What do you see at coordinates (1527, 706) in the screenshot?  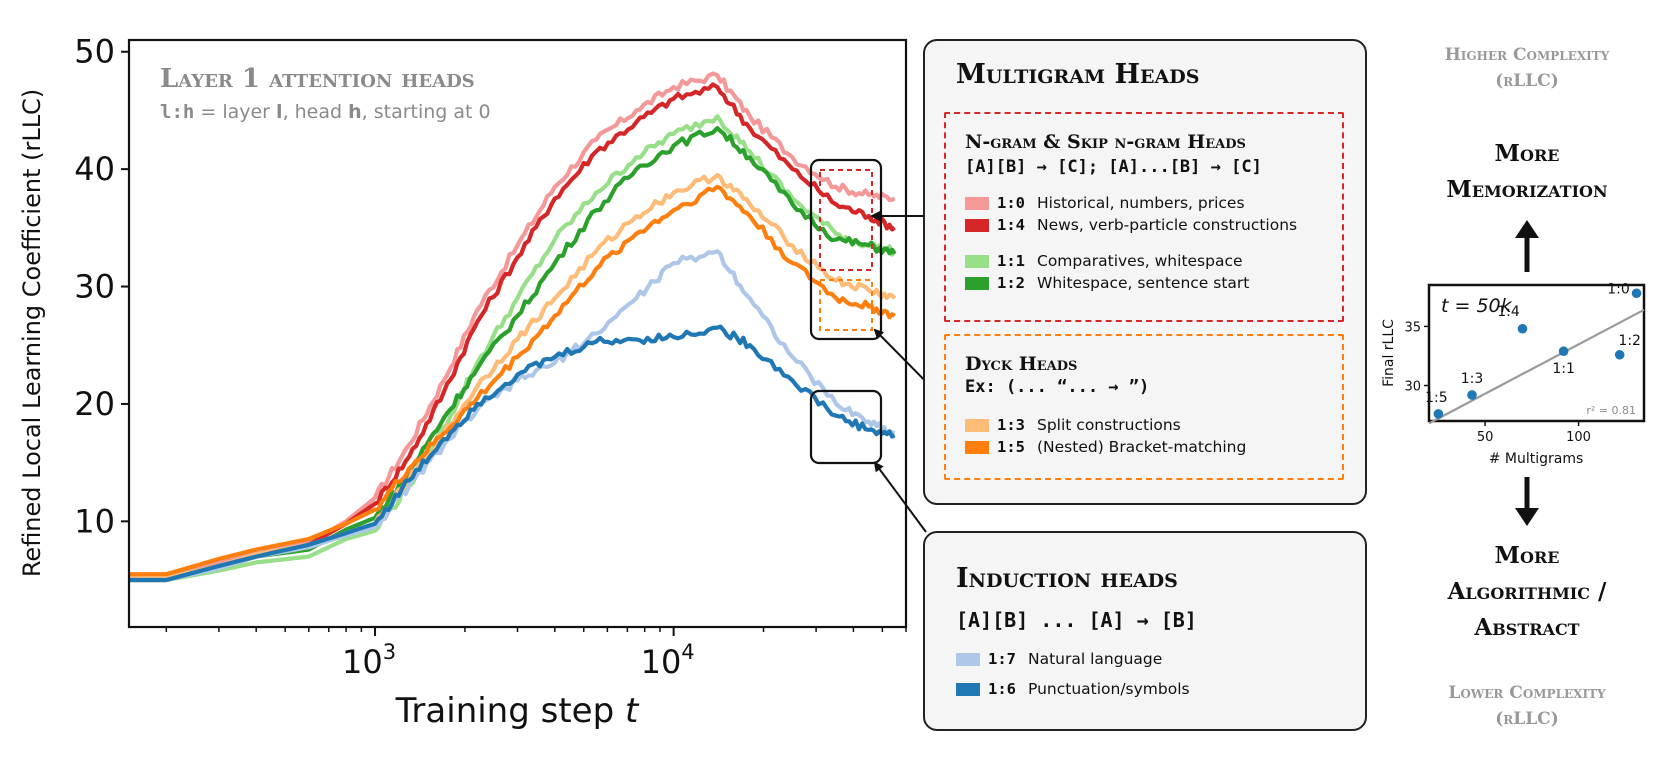 I see `lower-complexity-label: Lower Complexity (rLLC)` at bounding box center [1527, 706].